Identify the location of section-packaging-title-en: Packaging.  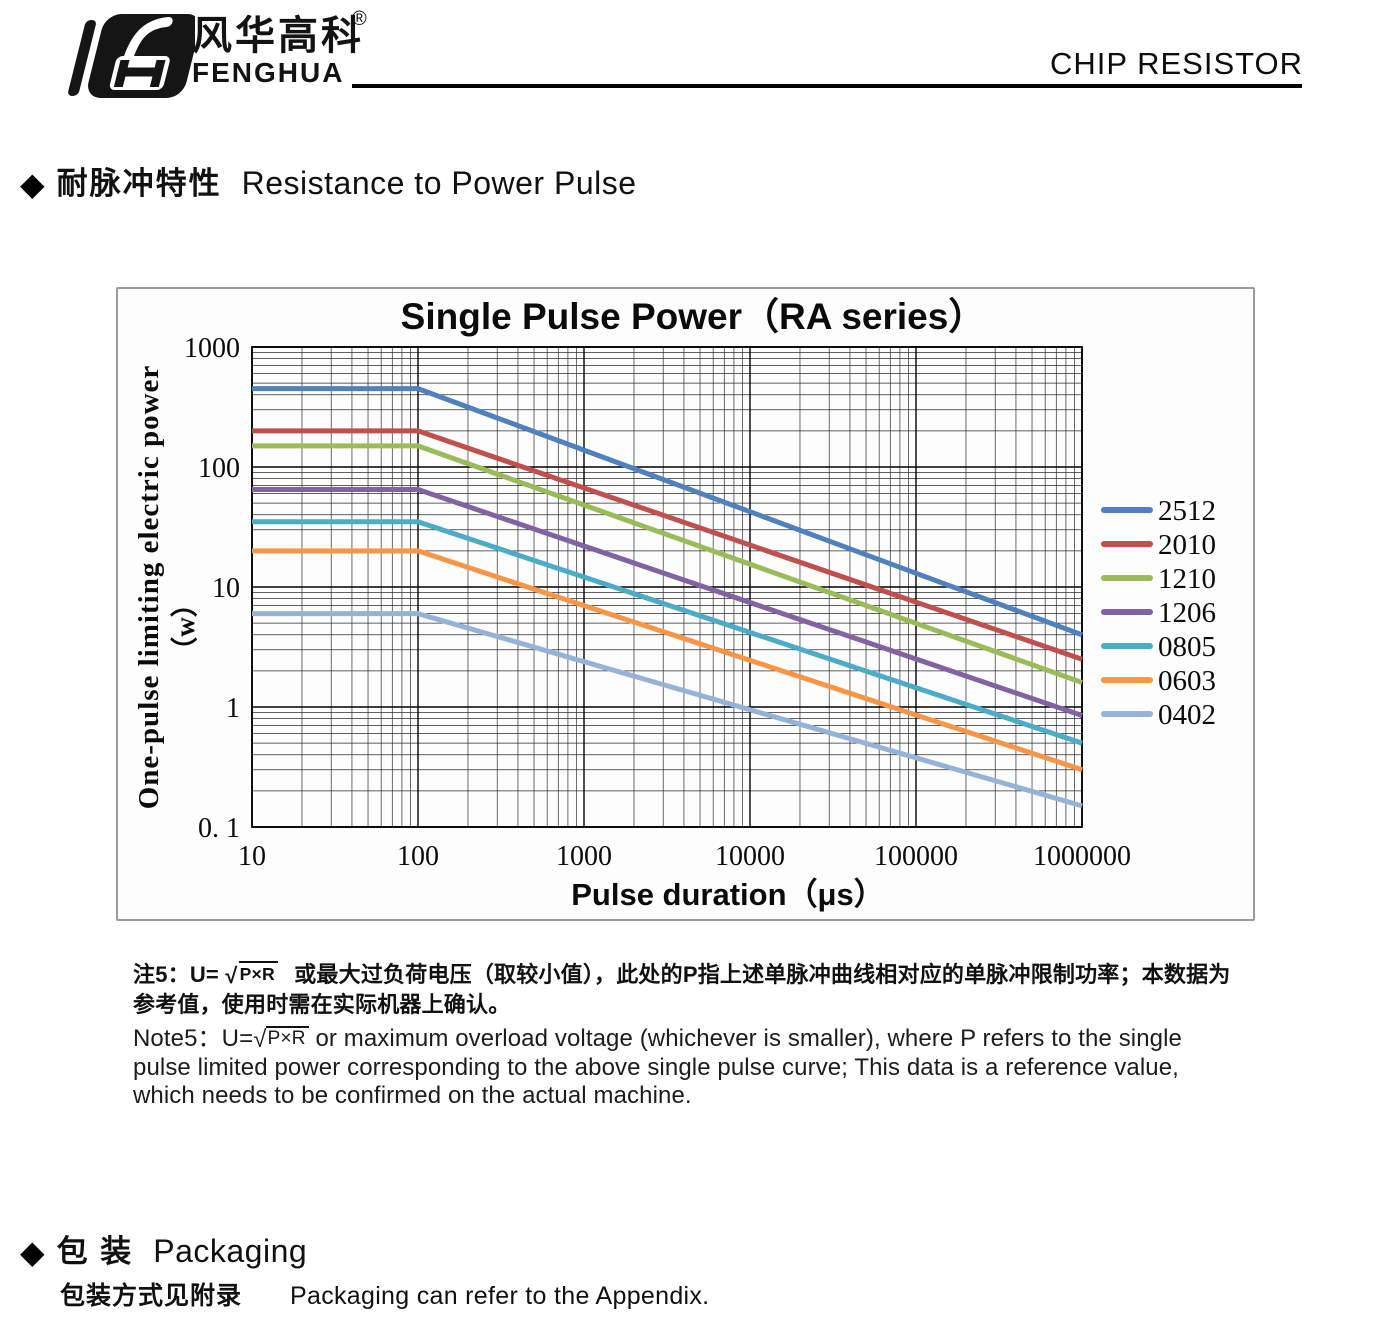
(230, 1251).